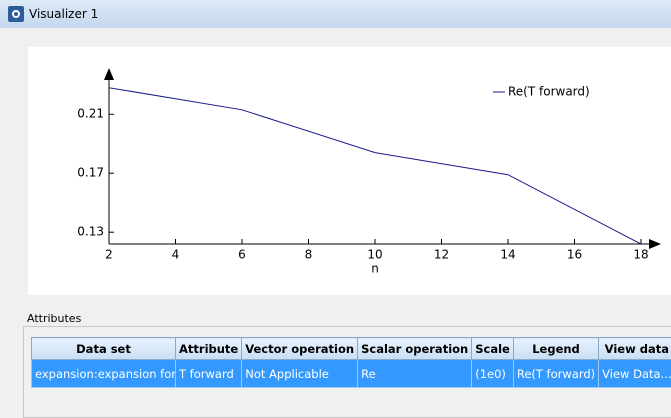  What do you see at coordinates (309, 255) in the screenshot?
I see `x-tick-label: 8` at bounding box center [309, 255].